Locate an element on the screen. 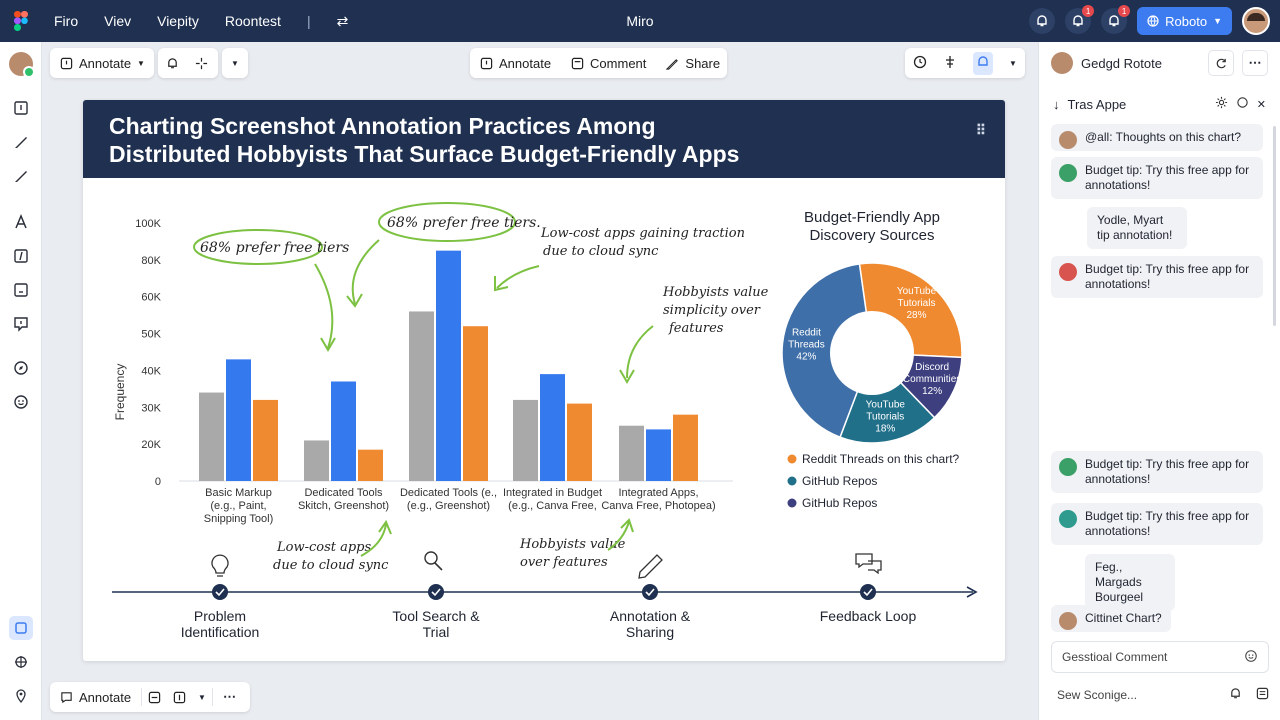 The height and width of the screenshot is (720, 1280). notifications-button is located at coordinates (1042, 21).